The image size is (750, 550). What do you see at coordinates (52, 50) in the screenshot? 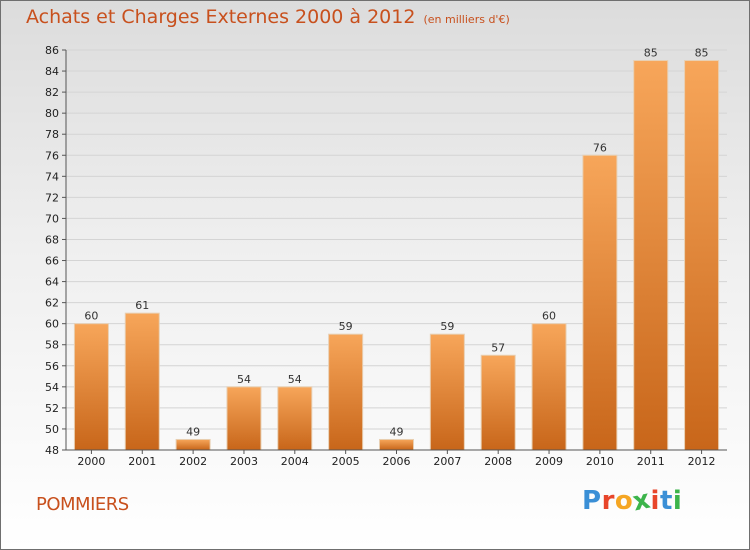
I see `y-tick-label: 86` at bounding box center [52, 50].